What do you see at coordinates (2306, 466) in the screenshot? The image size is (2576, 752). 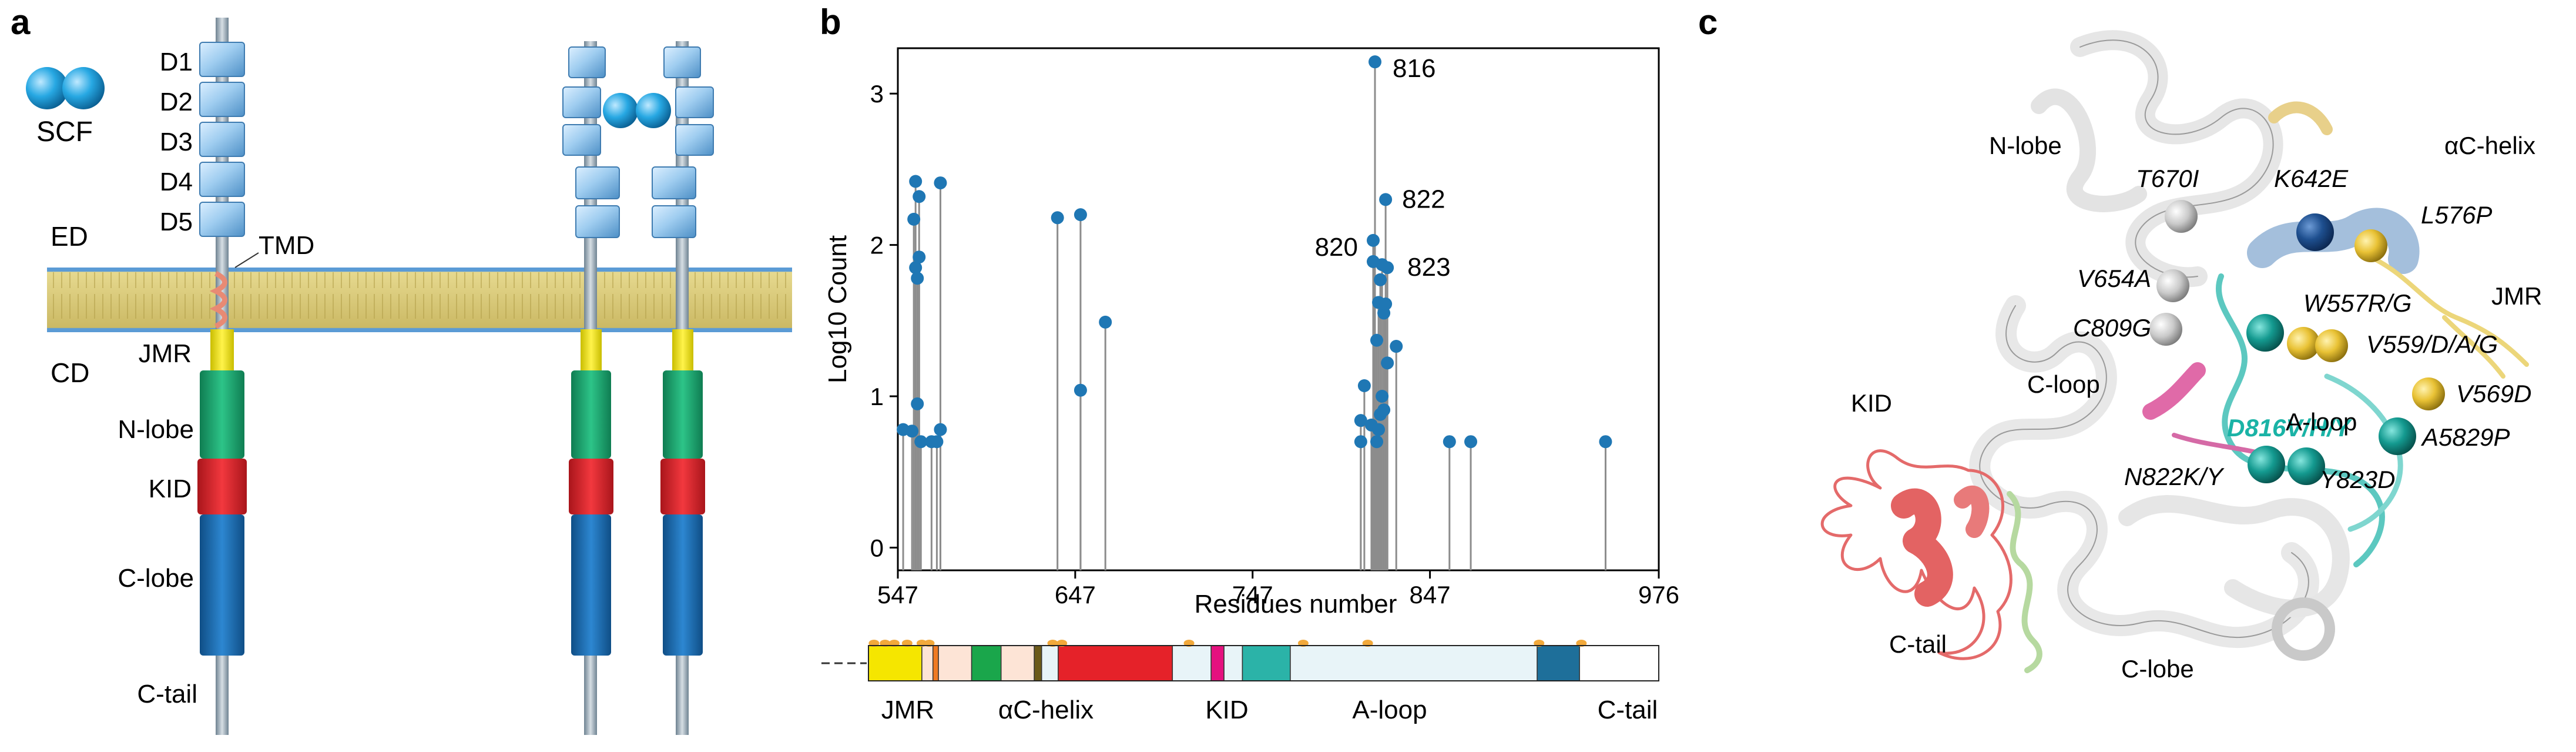 I see `residue-y823-sphere` at bounding box center [2306, 466].